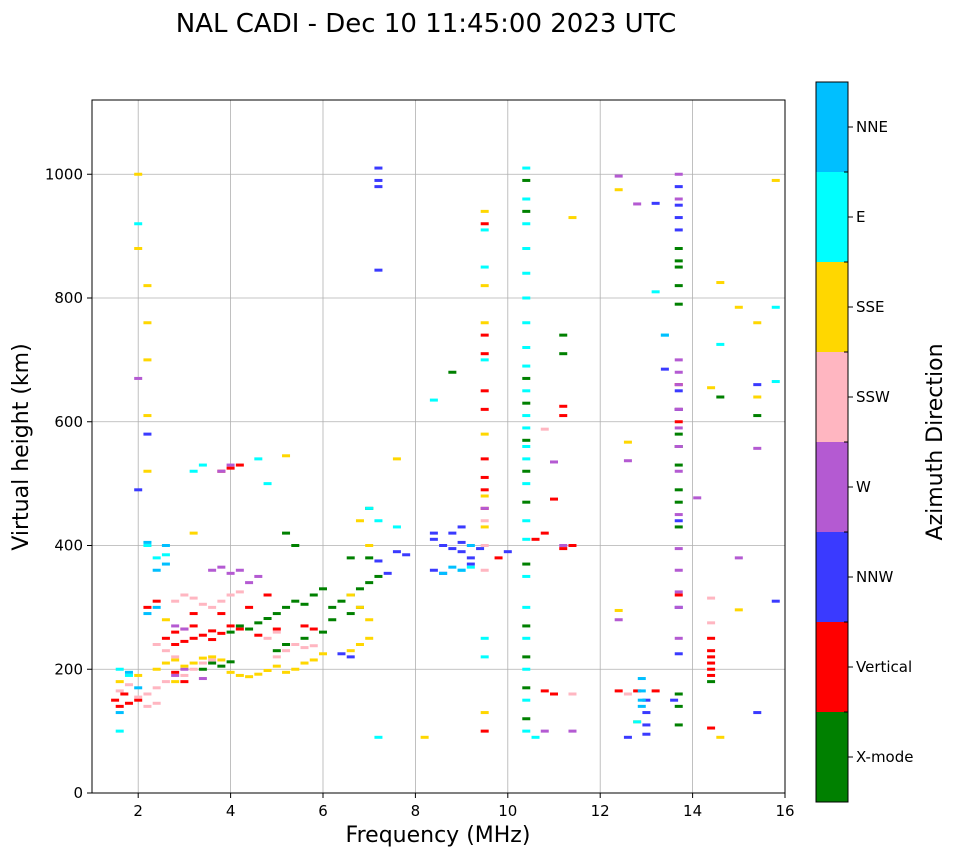 The image size is (958, 857). Describe the element at coordinates (832, 442) in the screenshot. I see `colorbar-frame` at that location.